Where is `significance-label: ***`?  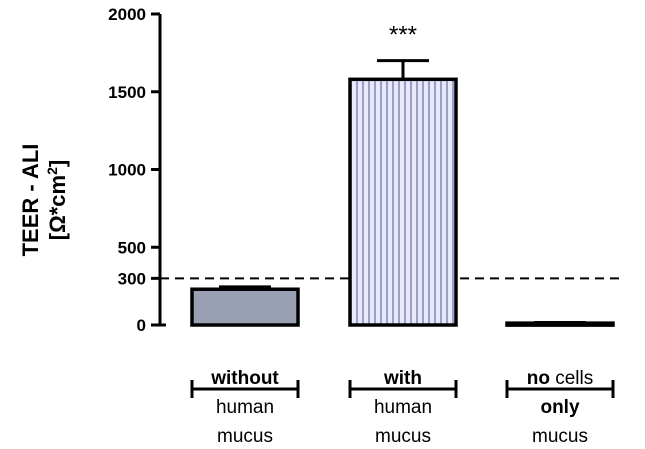
significance-label: *** is located at coordinates (403, 35).